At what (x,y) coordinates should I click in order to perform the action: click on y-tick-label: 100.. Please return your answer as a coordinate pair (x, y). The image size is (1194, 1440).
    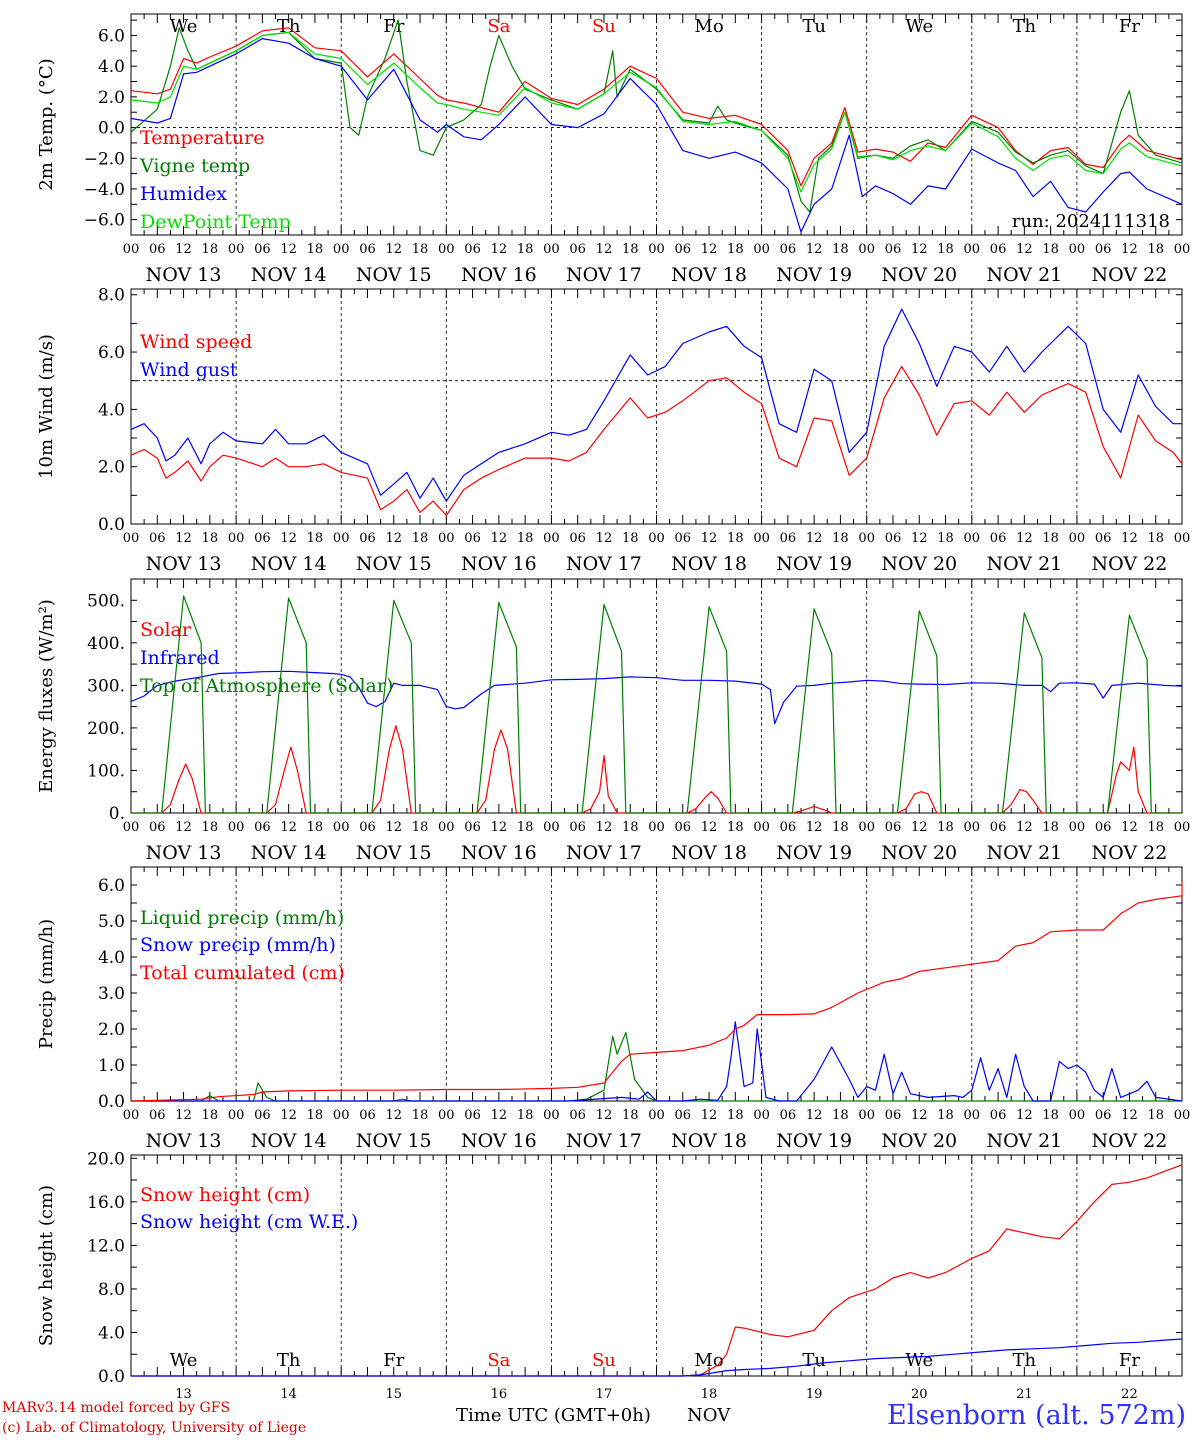
    Looking at the image, I should click on (106, 771).